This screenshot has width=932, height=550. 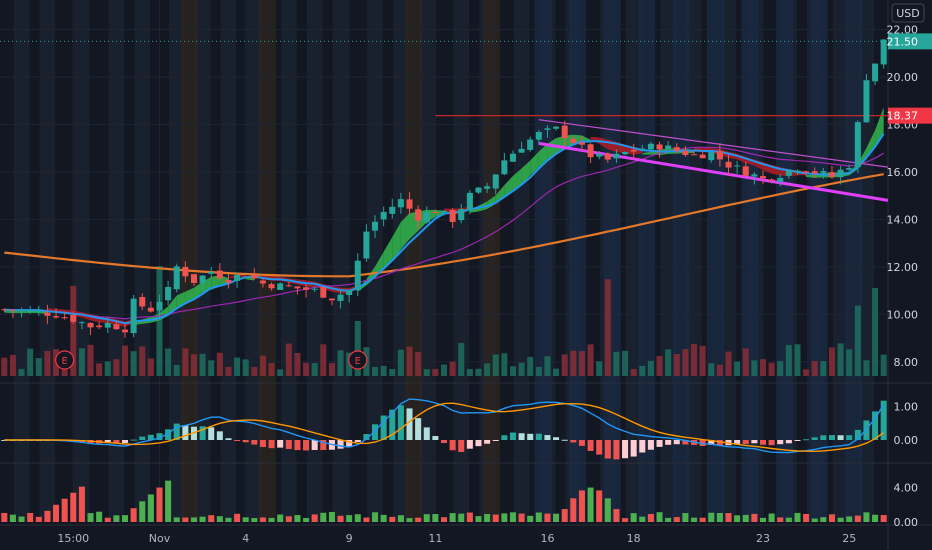 What do you see at coordinates (444, 426) in the screenshot?
I see `macd-line` at bounding box center [444, 426].